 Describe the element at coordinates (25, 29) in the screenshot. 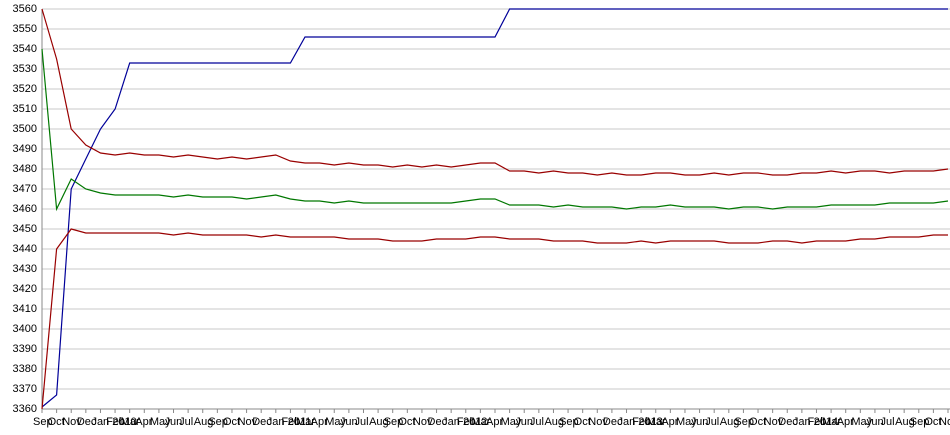

I see `y-tick-label: 3550` at that location.